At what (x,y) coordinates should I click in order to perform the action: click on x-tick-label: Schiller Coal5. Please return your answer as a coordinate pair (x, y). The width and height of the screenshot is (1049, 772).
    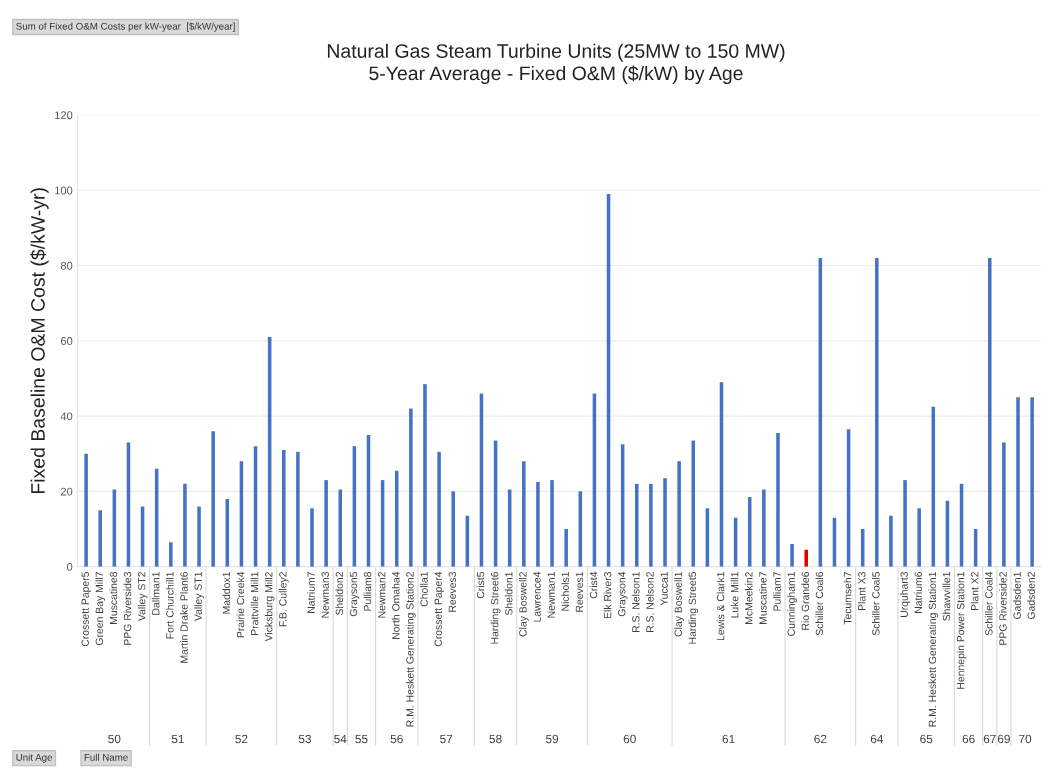
    Looking at the image, I should click on (875, 603).